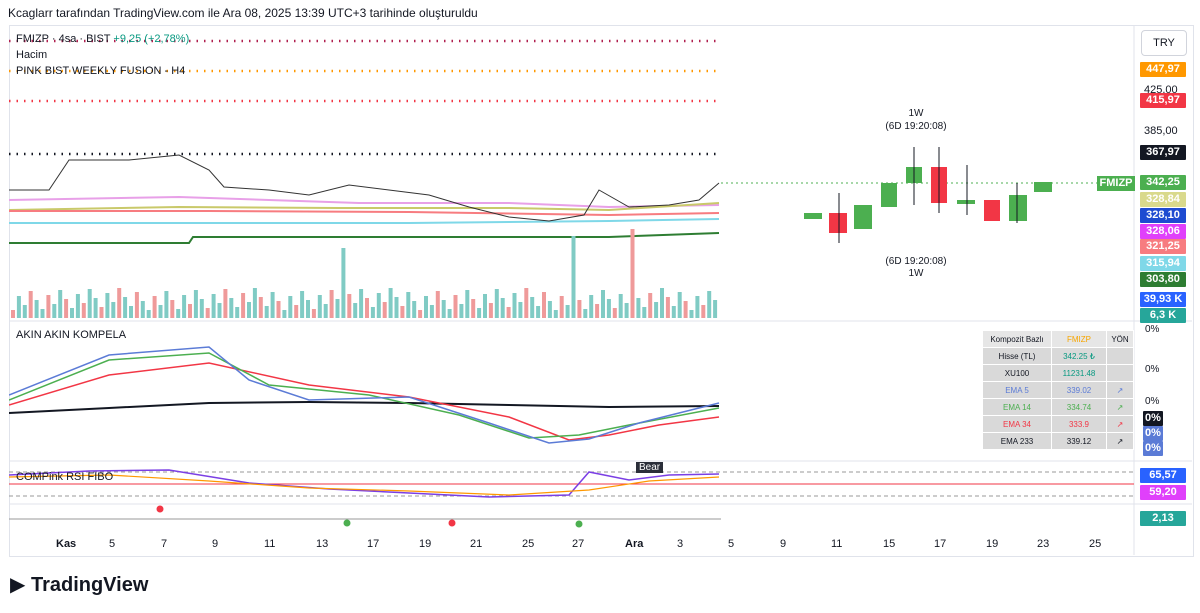 The height and width of the screenshot is (613, 1200). I want to click on ticker-tag: FMIZP, so click(1116, 183).